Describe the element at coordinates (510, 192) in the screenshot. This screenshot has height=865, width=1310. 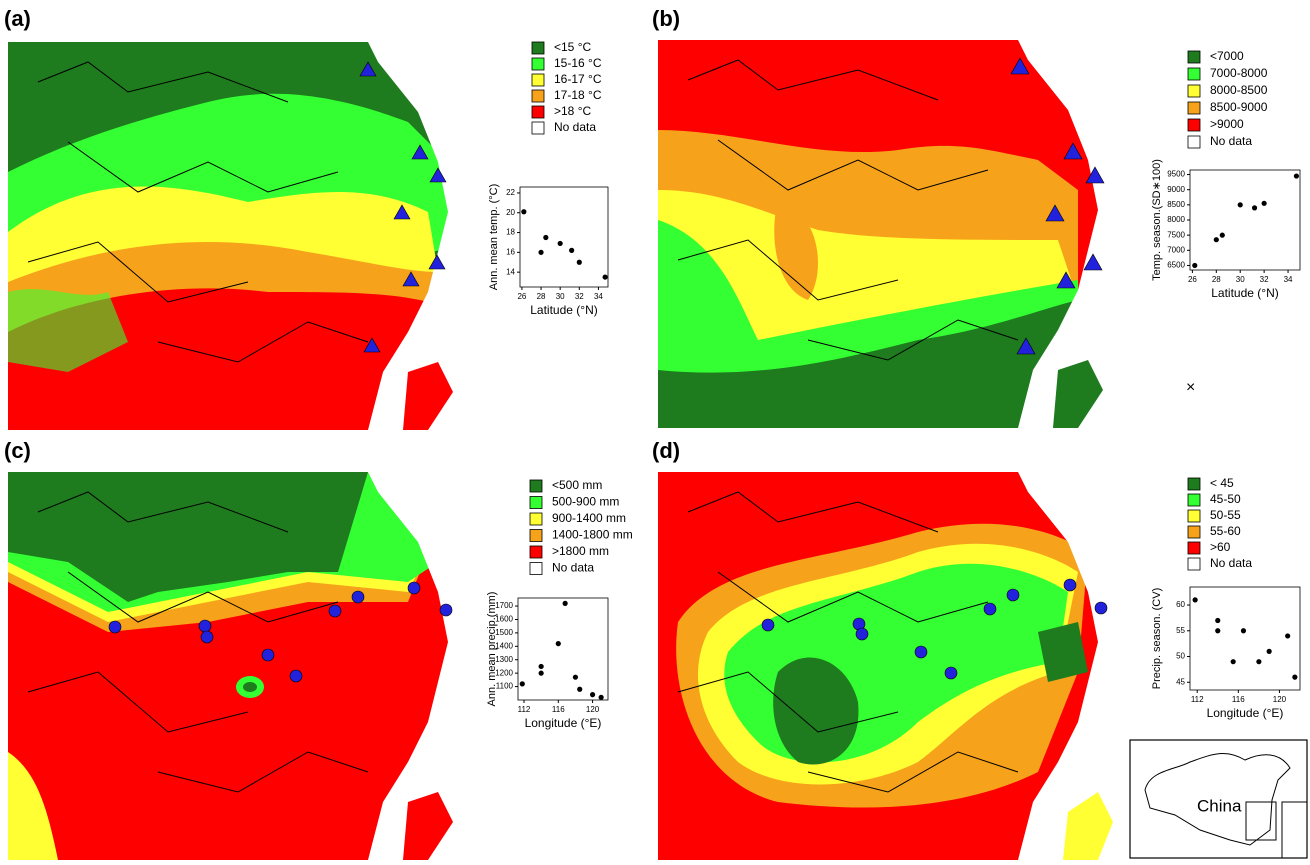
I see `y-tick-label: 22` at that location.